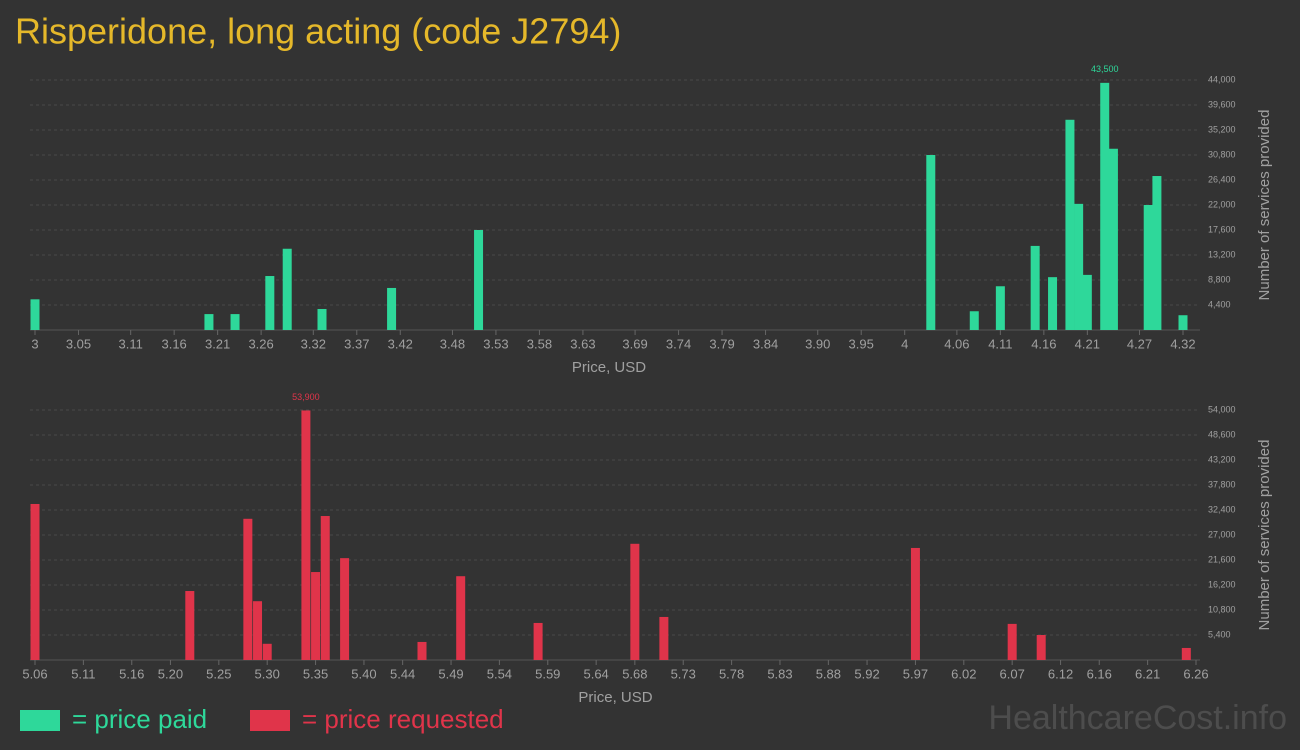  I want to click on y-tick-label: 35,200, so click(1222, 129).